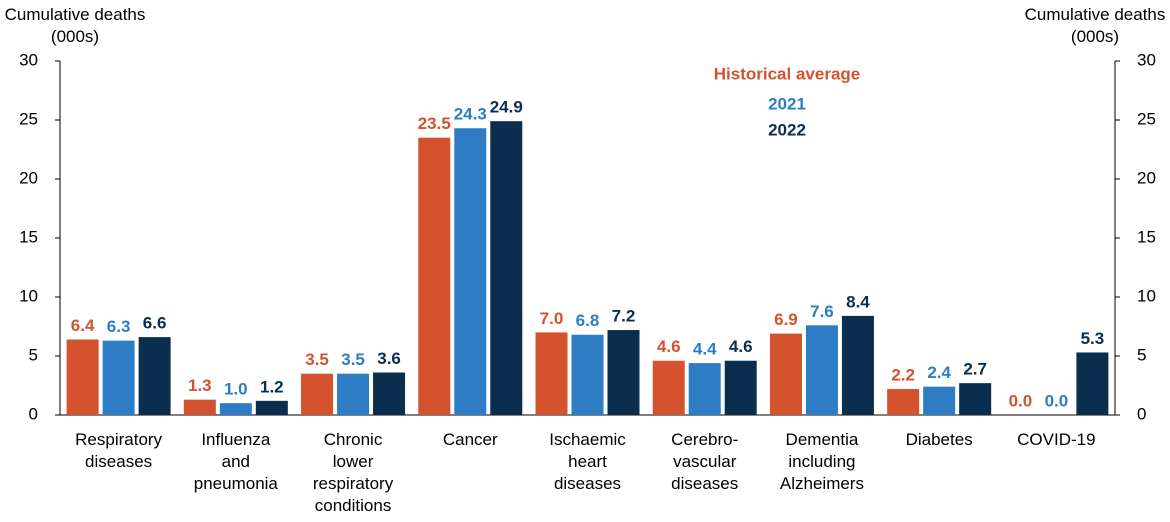  I want to click on value-label: 2.4, so click(939, 372).